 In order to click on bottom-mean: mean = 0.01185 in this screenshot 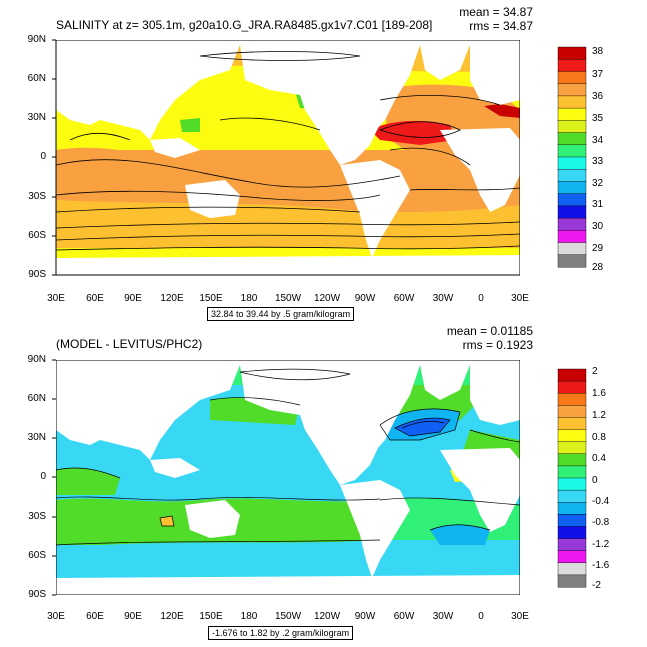, I will do `click(489, 331)`.